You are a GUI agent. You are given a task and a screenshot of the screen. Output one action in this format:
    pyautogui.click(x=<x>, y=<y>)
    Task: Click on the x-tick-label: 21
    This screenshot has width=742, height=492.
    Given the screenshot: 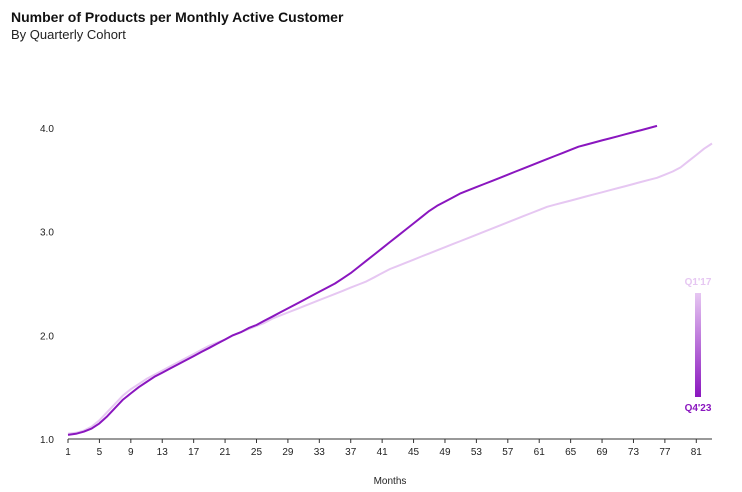 What is the action you would take?
    pyautogui.click(x=226, y=452)
    